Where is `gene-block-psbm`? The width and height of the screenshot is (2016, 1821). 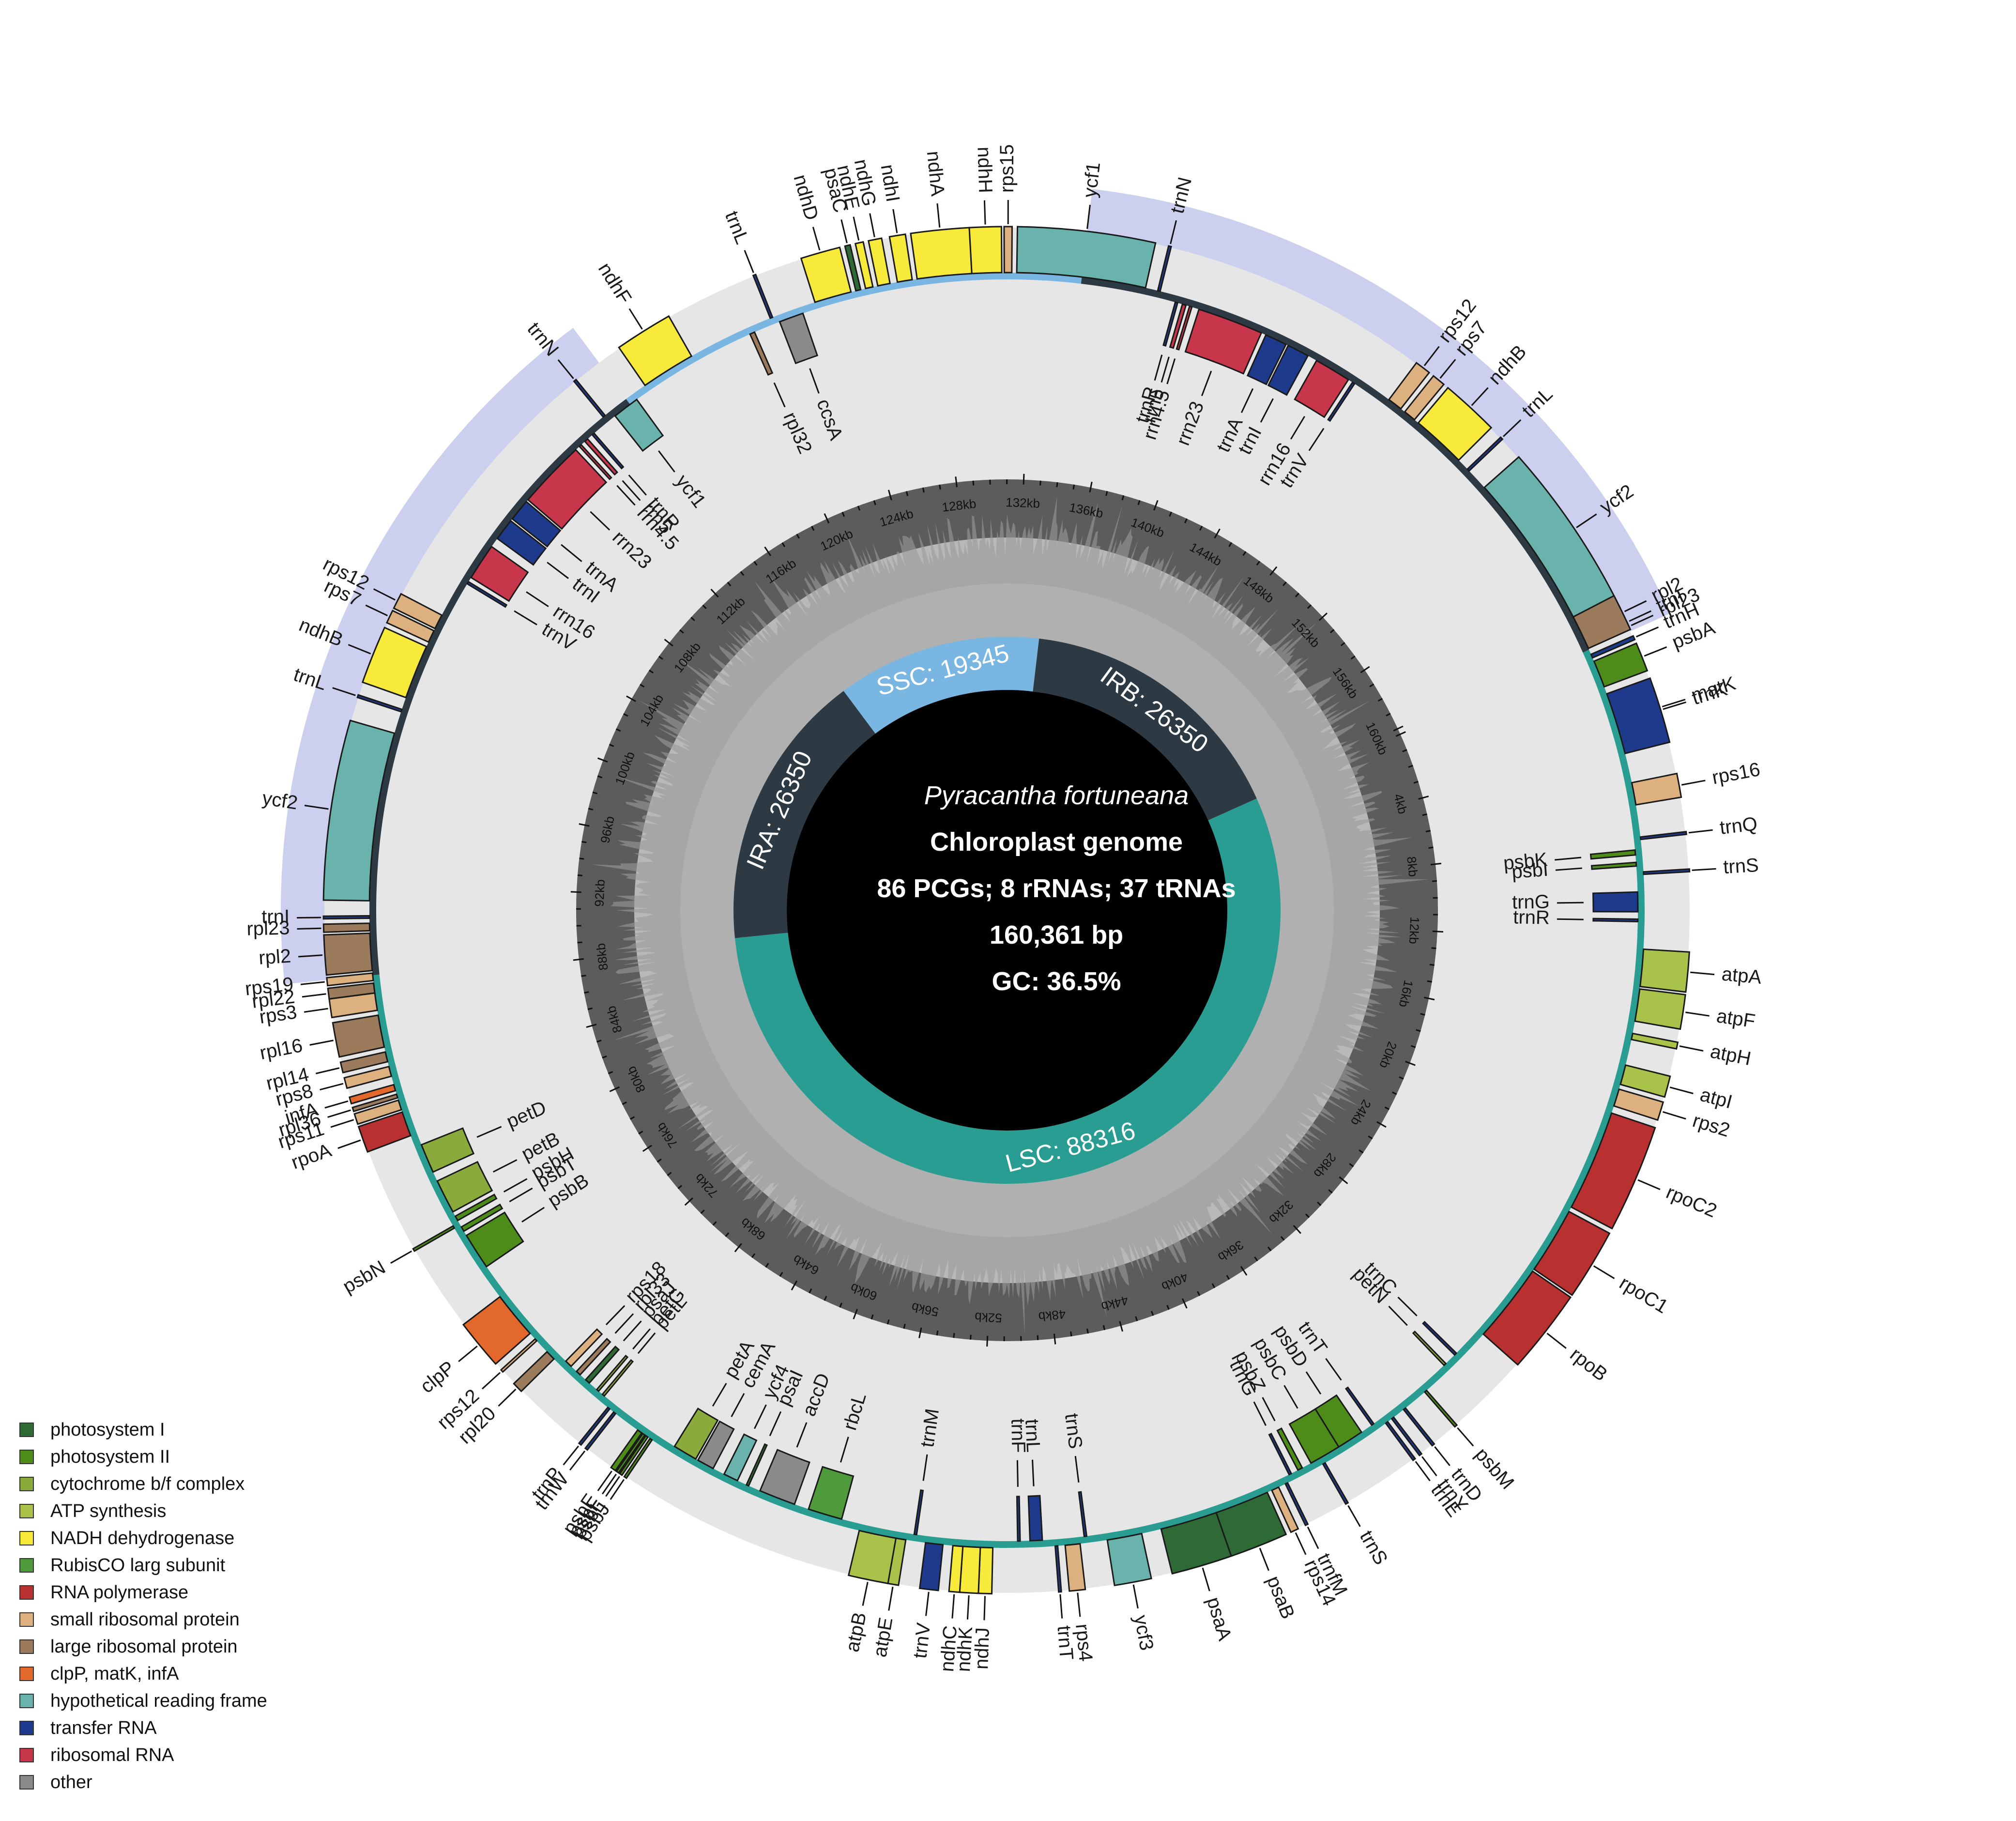
gene-block-psbm is located at coordinates (1441, 1408).